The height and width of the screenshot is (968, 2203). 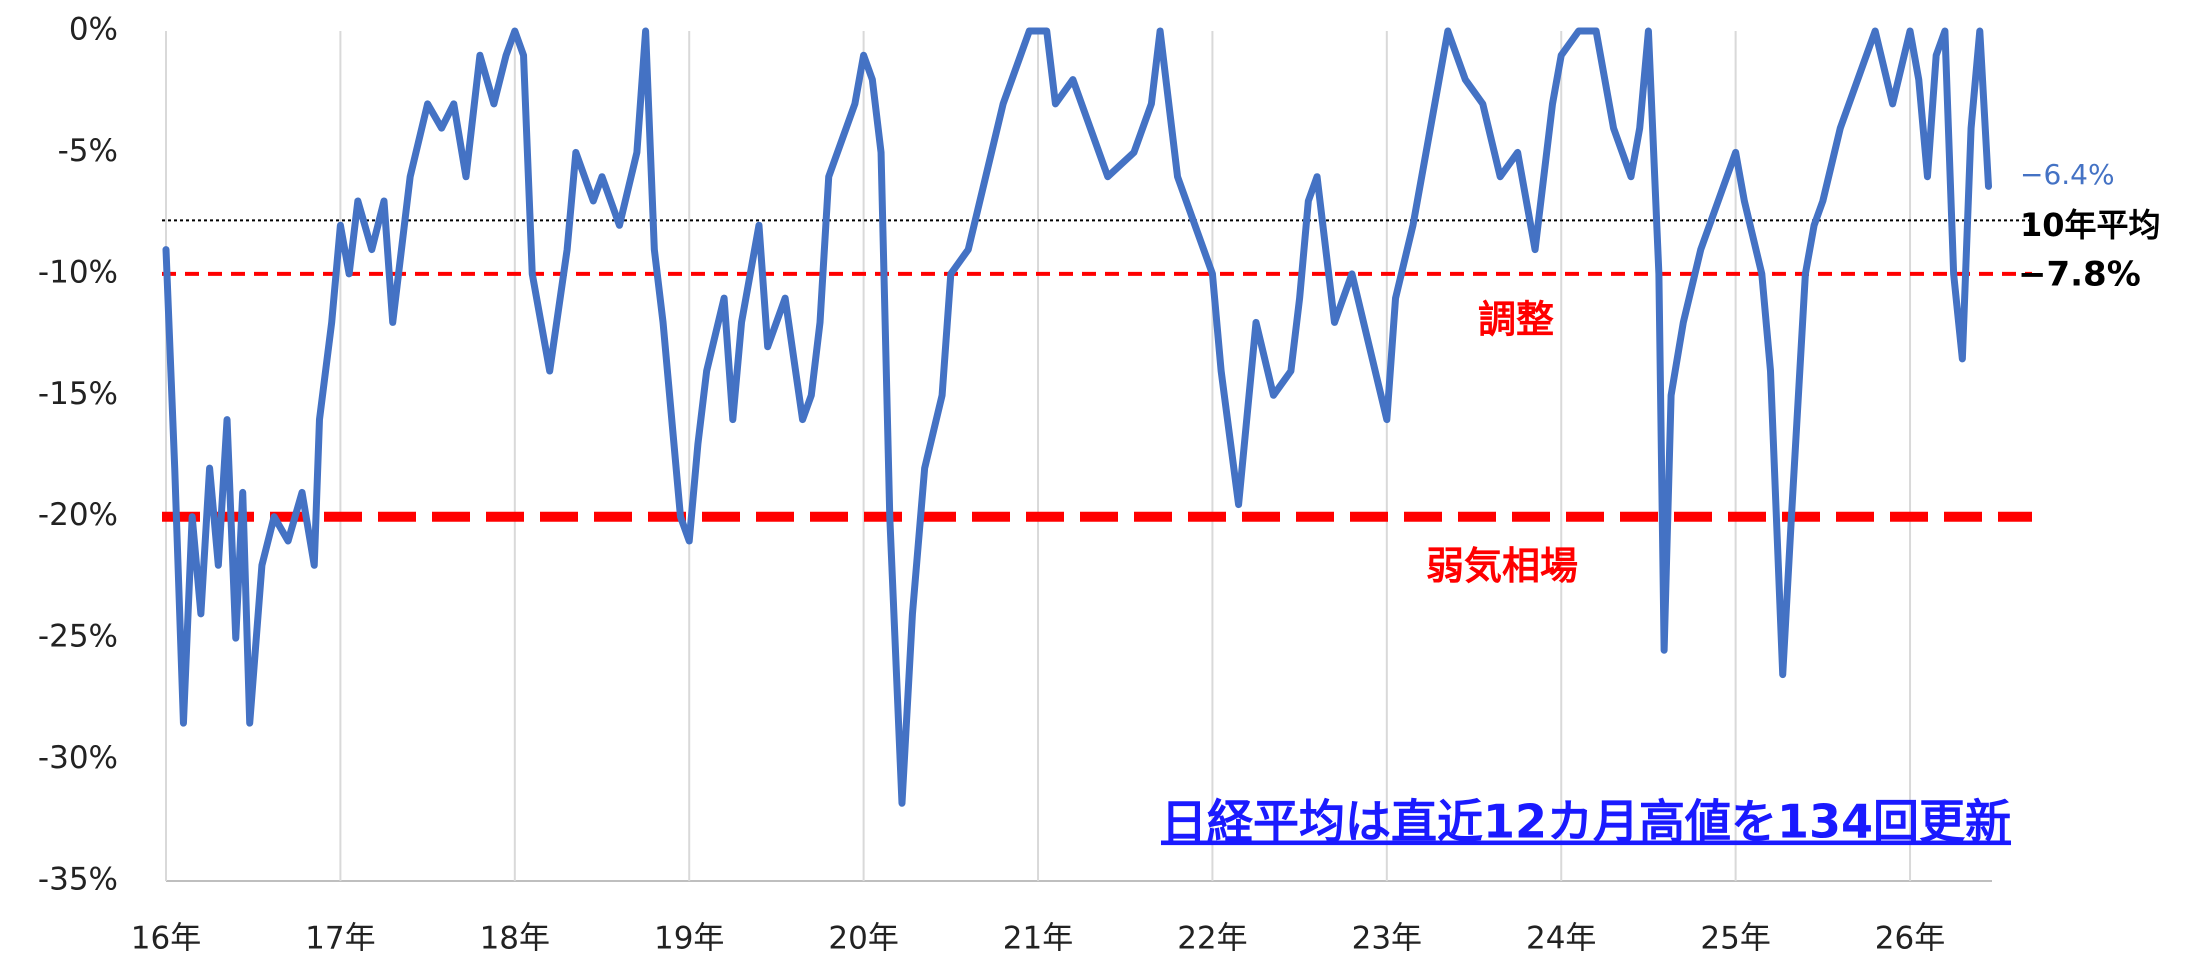 What do you see at coordinates (1038, 939) in the screenshot?
I see `x-tick-label: 21年` at bounding box center [1038, 939].